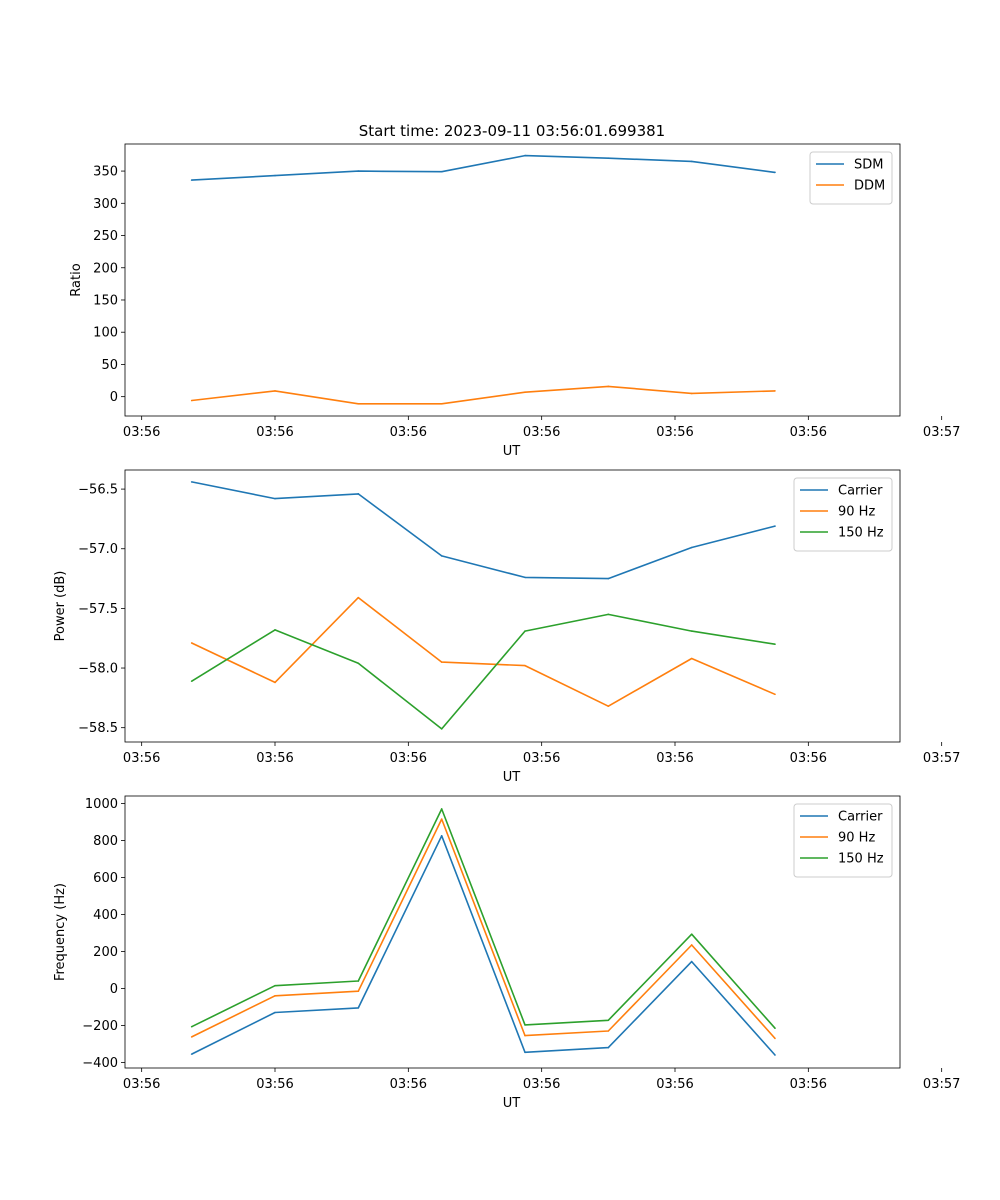  I want to click on figure-title: Start time: 2023-09-11 03:56:01.699381, so click(512, 131).